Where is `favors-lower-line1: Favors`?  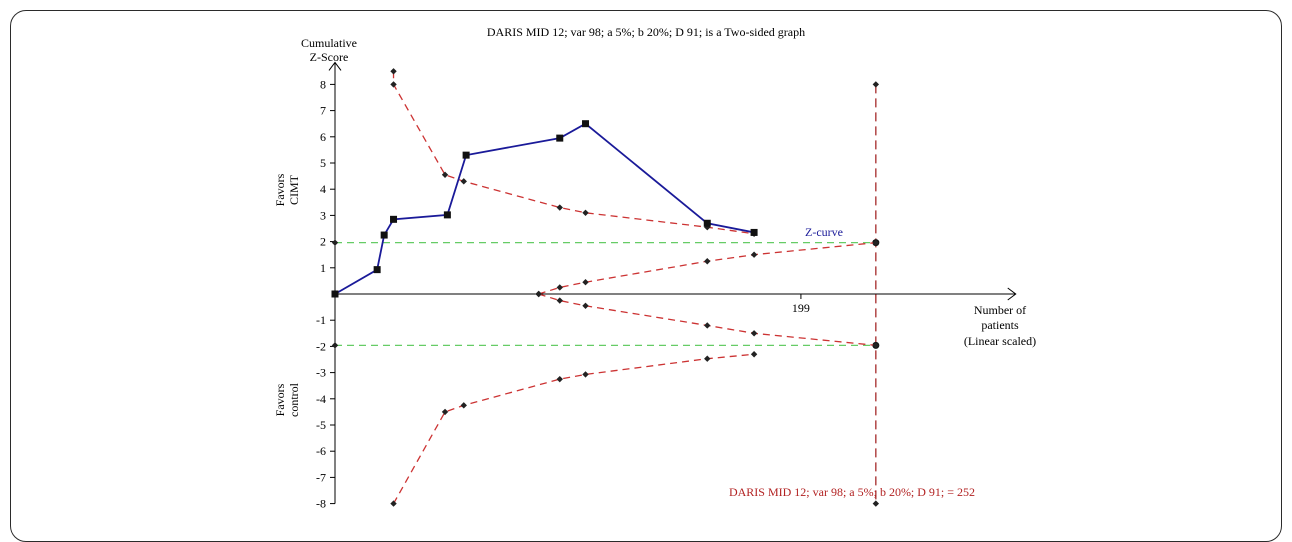 favors-lower-line1: Favors is located at coordinates (280, 399).